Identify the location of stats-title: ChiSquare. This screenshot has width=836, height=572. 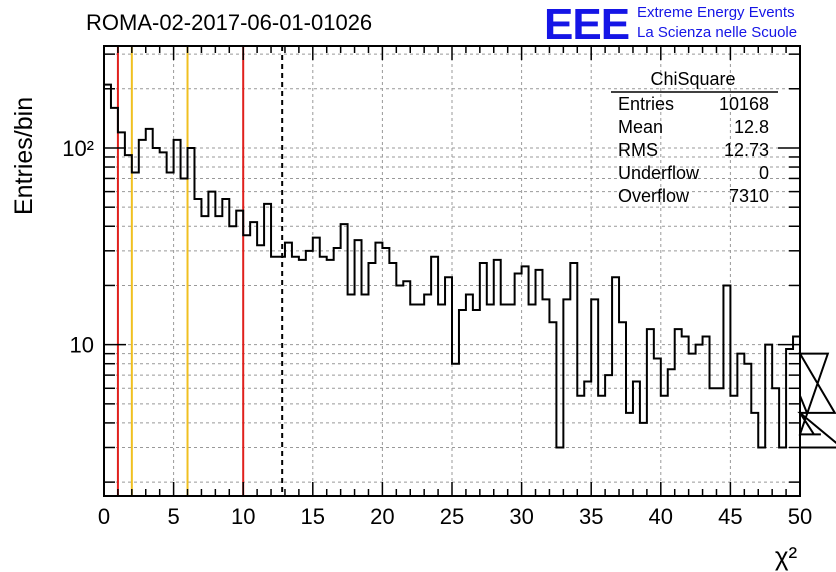
(692, 79).